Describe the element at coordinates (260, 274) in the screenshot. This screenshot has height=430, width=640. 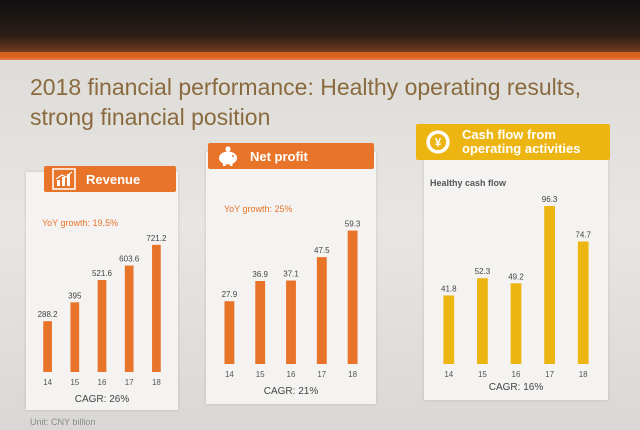
I see `value-label-15: 36.9` at that location.